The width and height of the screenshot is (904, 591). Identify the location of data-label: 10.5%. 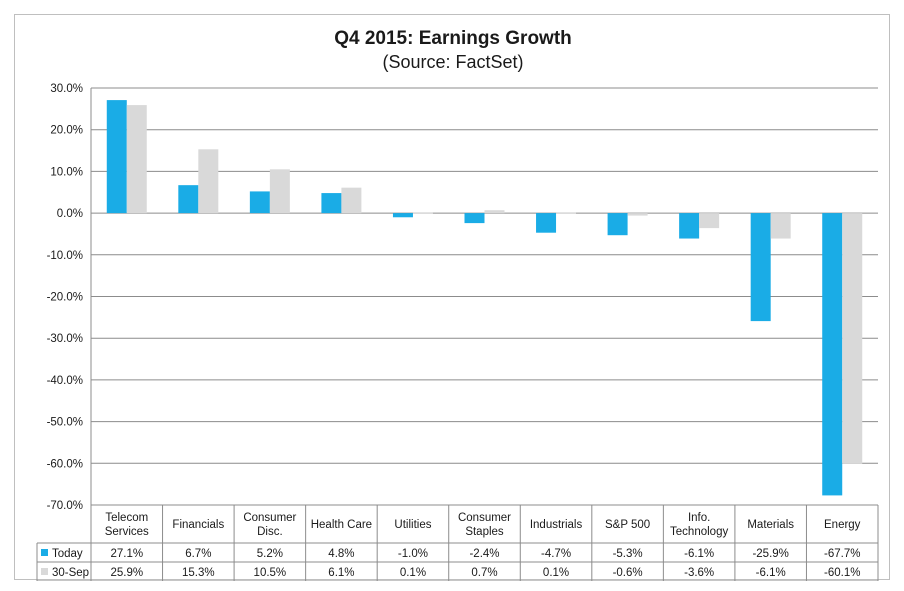
(270, 573).